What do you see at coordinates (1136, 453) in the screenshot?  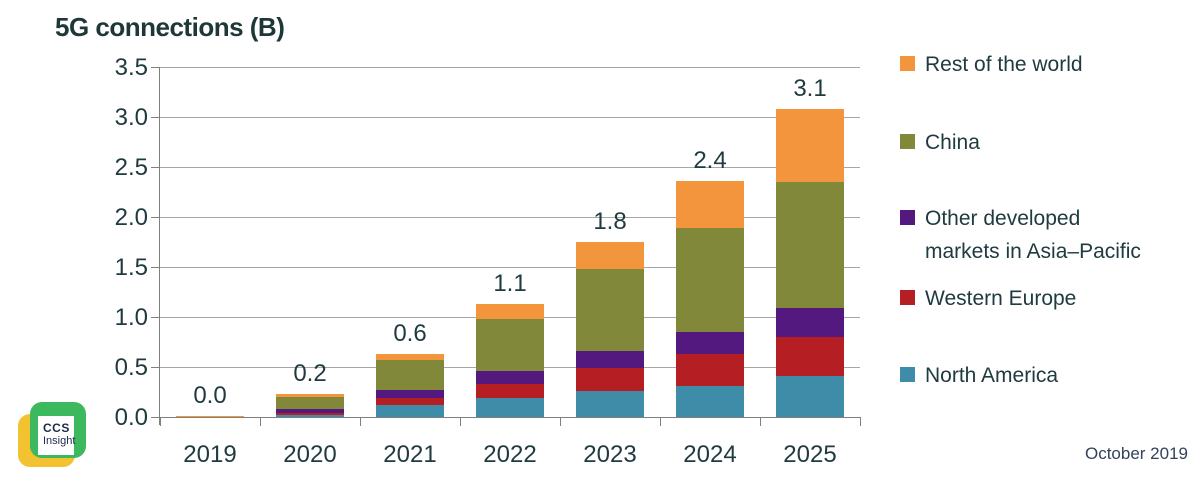 I see `date-note: October 2019` at bounding box center [1136, 453].